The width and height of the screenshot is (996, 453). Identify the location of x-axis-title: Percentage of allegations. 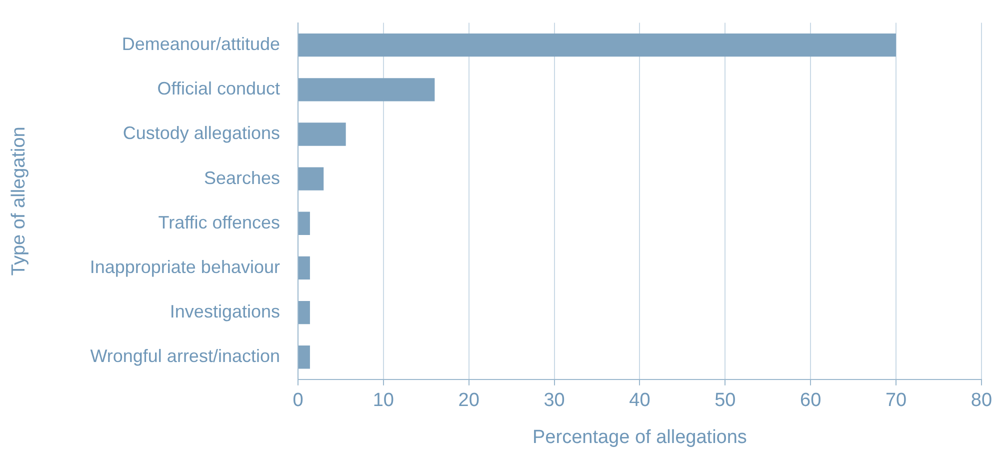
(639, 437).